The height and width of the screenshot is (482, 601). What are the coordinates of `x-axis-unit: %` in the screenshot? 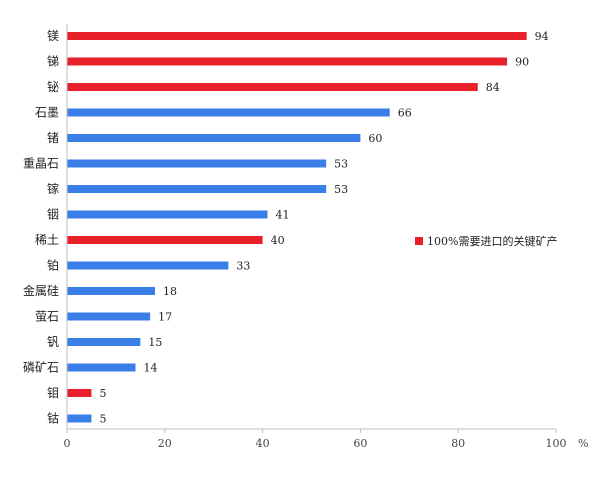 It's located at (583, 443).